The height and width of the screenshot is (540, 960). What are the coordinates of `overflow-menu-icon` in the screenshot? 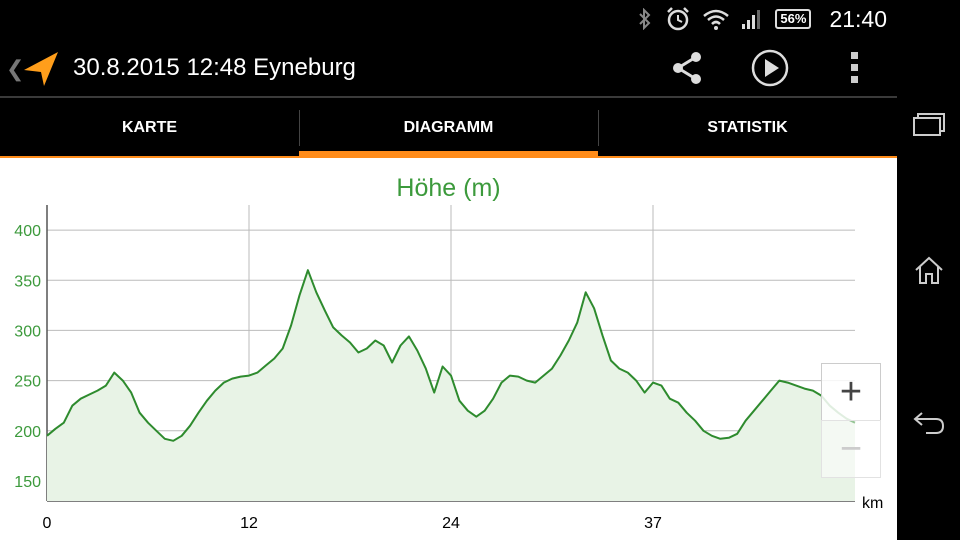 It's located at (854, 67).